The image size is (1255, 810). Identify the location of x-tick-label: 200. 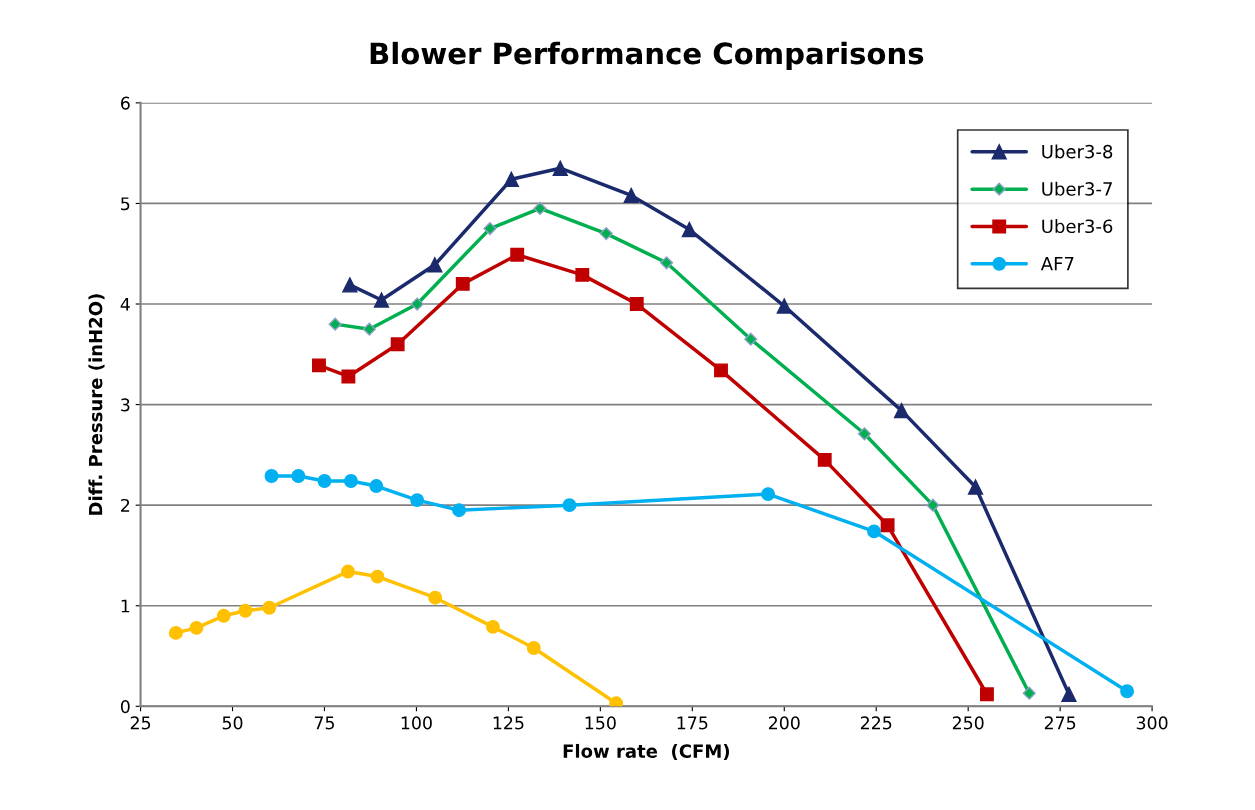
(784, 723).